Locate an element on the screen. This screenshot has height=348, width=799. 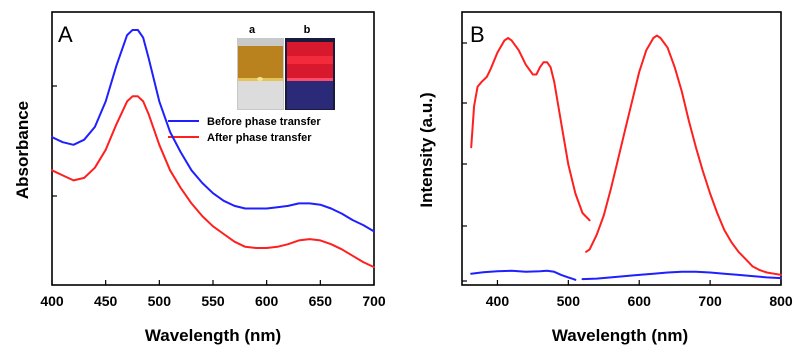
panel-a-x-tick-label: 500 is located at coordinates (160, 301).